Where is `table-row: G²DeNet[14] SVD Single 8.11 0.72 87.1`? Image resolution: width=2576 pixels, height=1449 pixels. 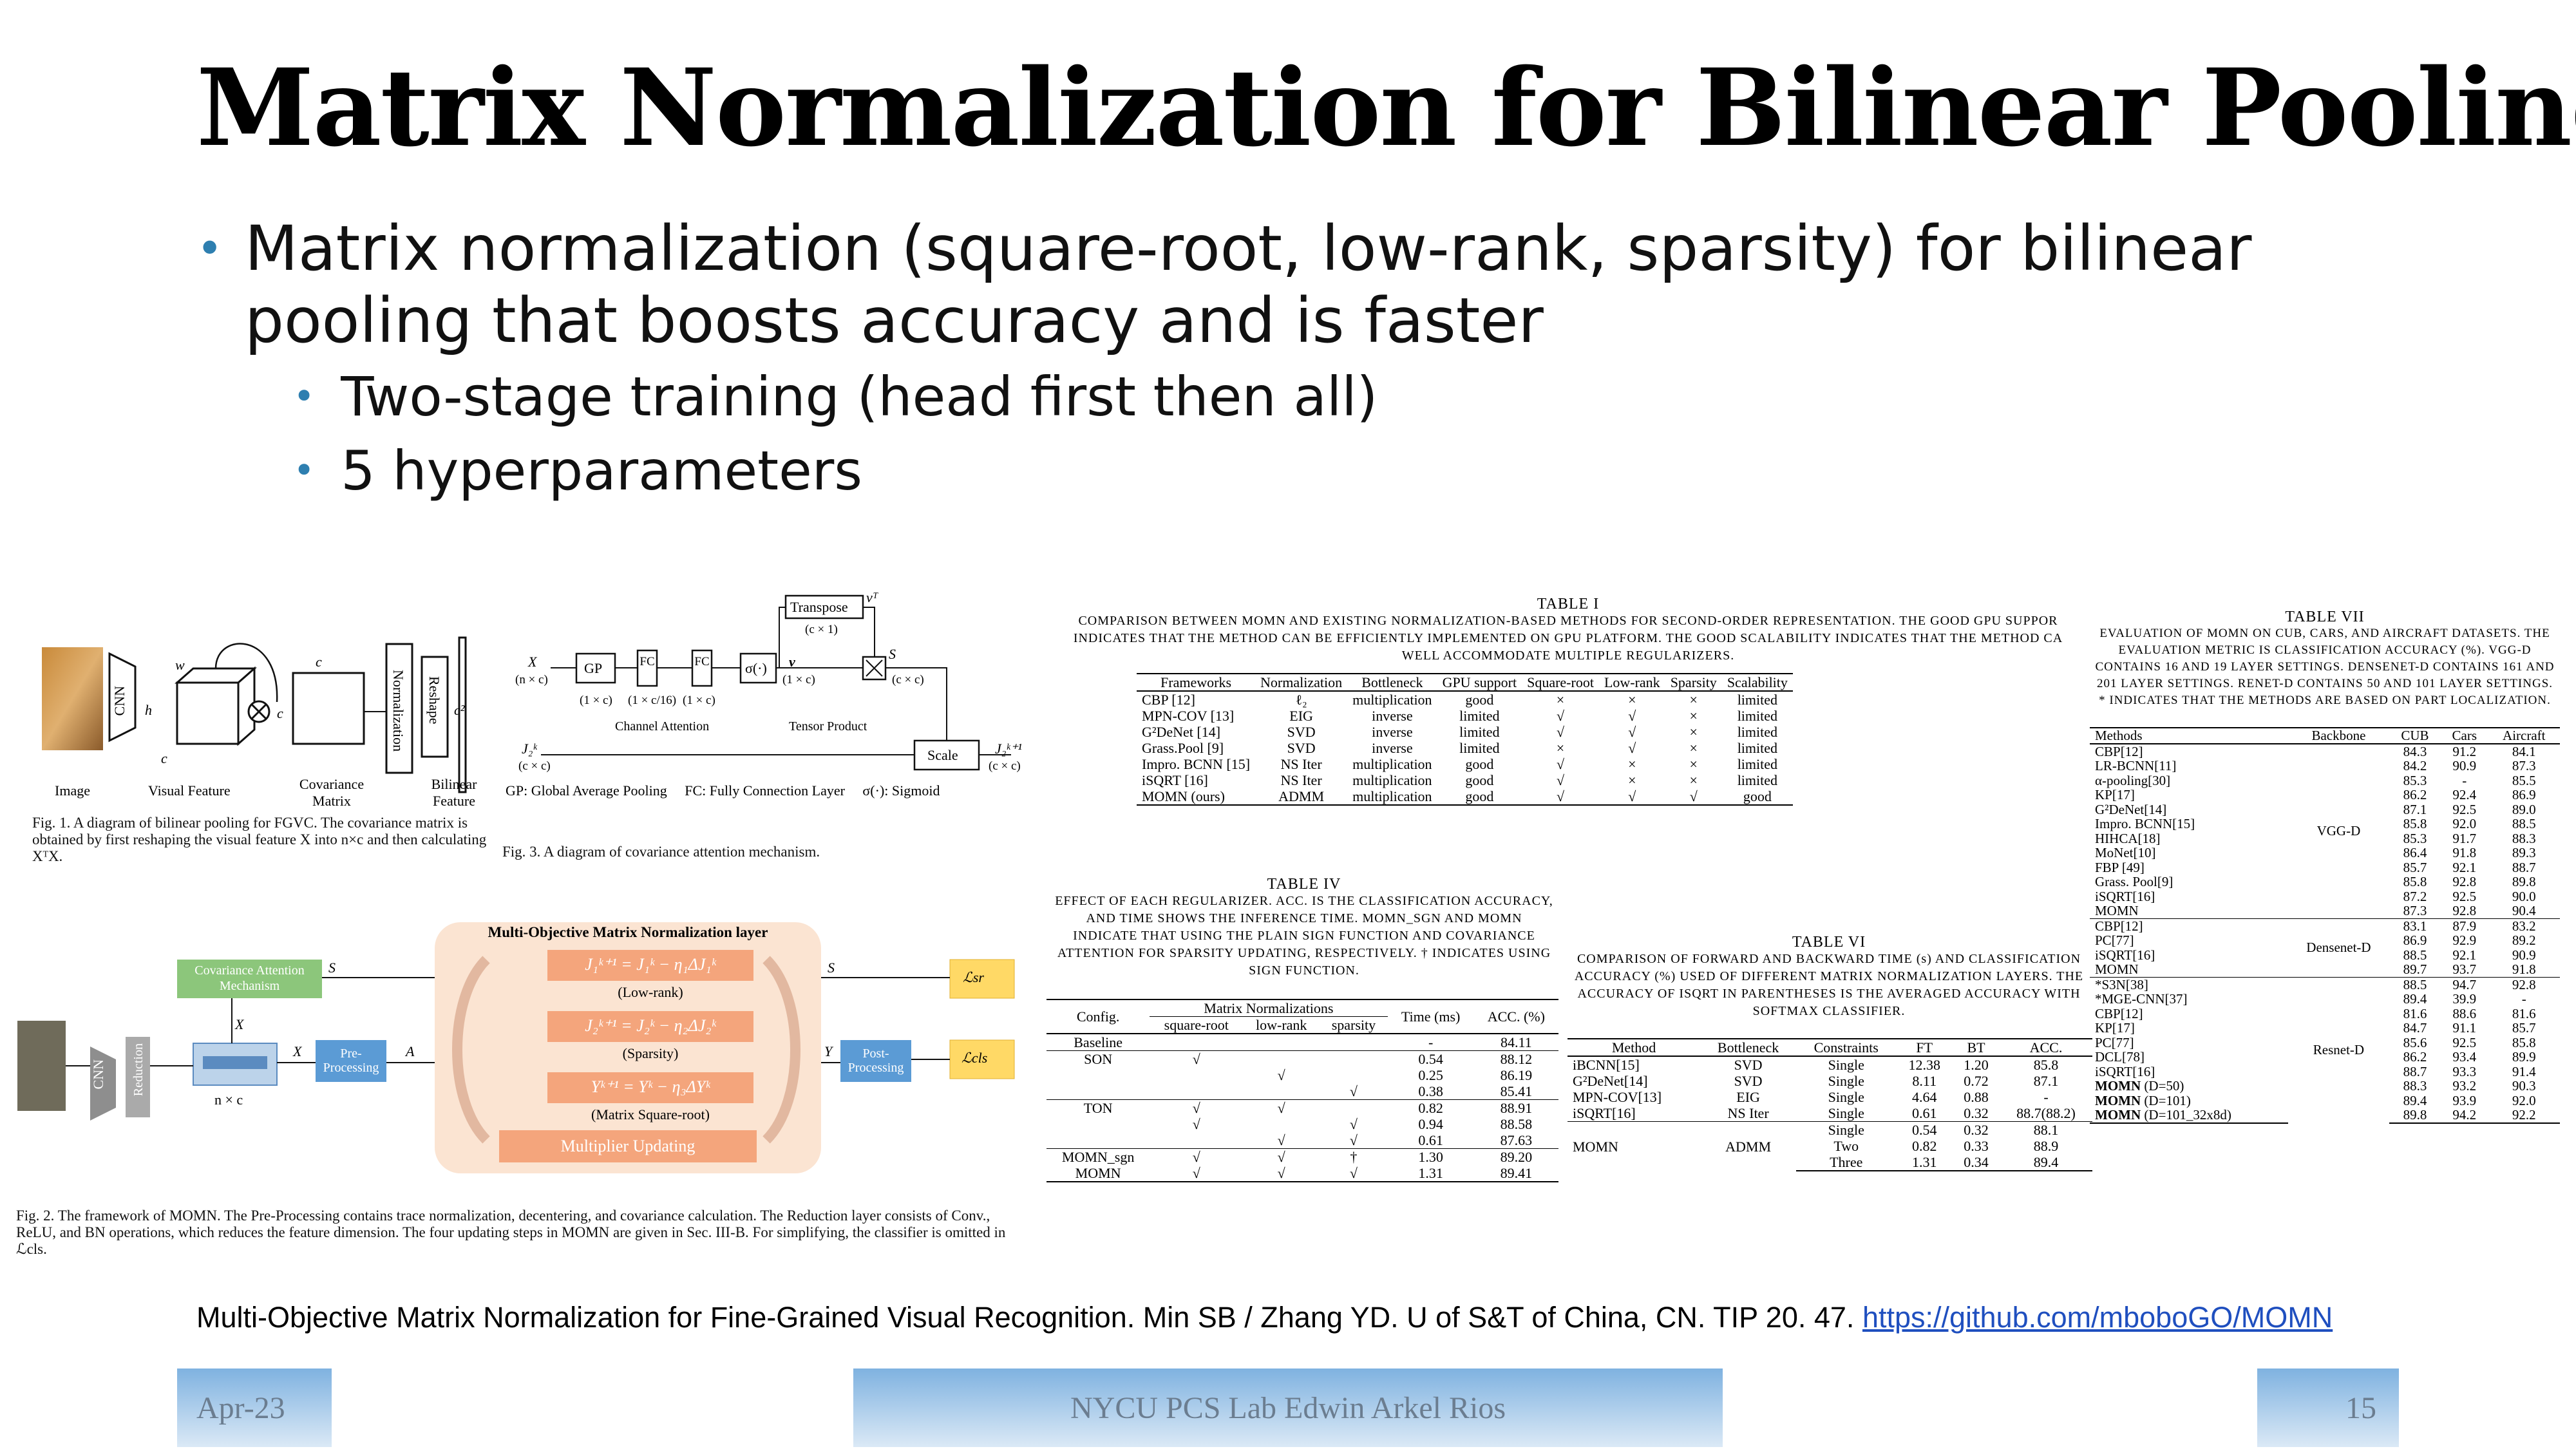 table-row: G²DeNet[14] SVD Single 8.11 0.72 87.1 is located at coordinates (1830, 1081).